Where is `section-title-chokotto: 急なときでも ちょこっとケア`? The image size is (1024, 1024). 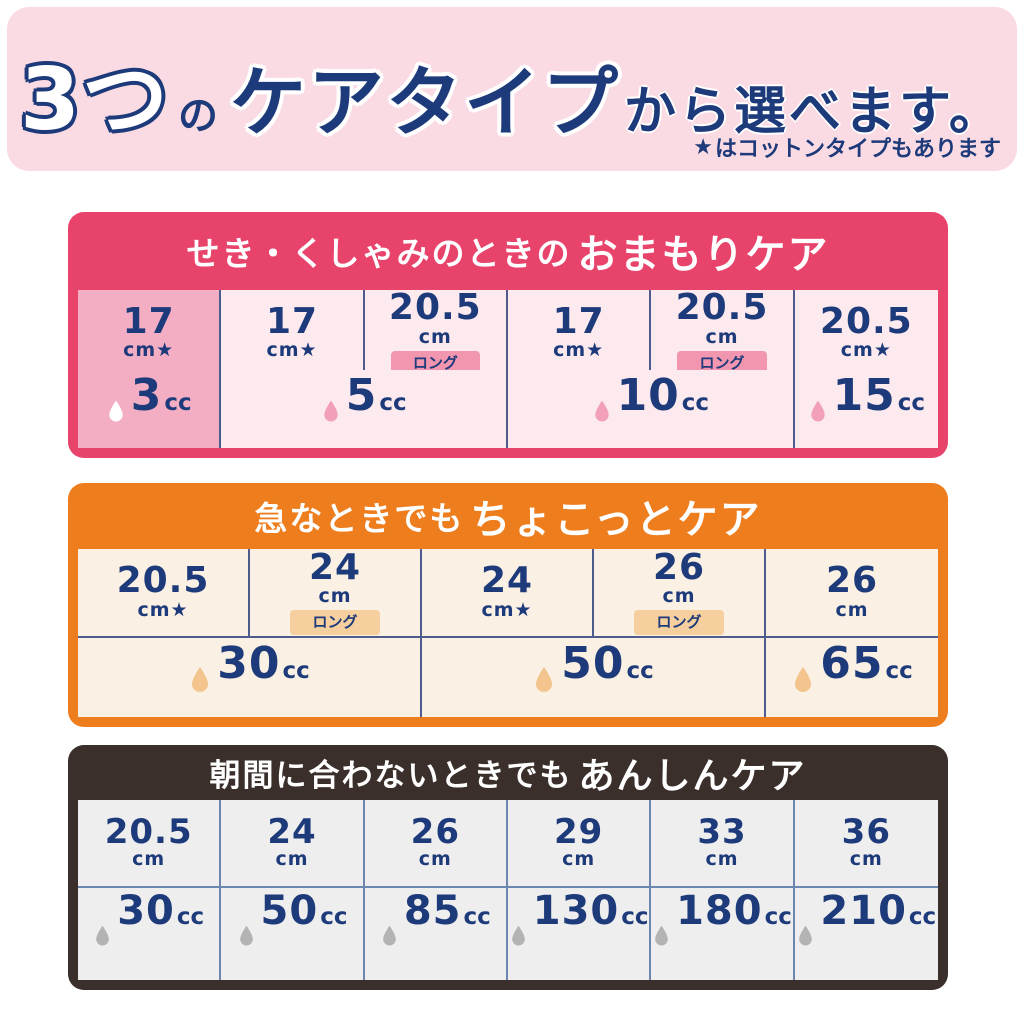
section-title-chokotto: 急なときでも ちょこっとケア is located at coordinates (508, 516).